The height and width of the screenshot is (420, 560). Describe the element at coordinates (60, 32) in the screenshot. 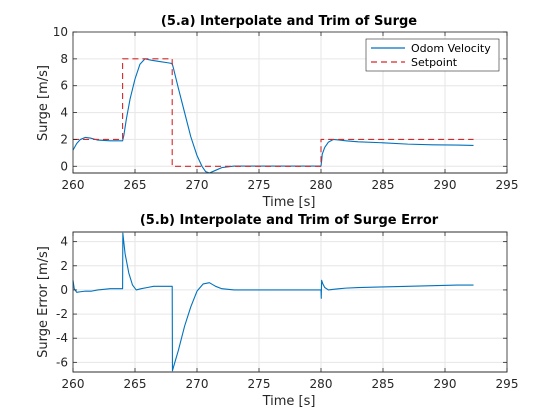

I see `y-tick-label: 10` at that location.